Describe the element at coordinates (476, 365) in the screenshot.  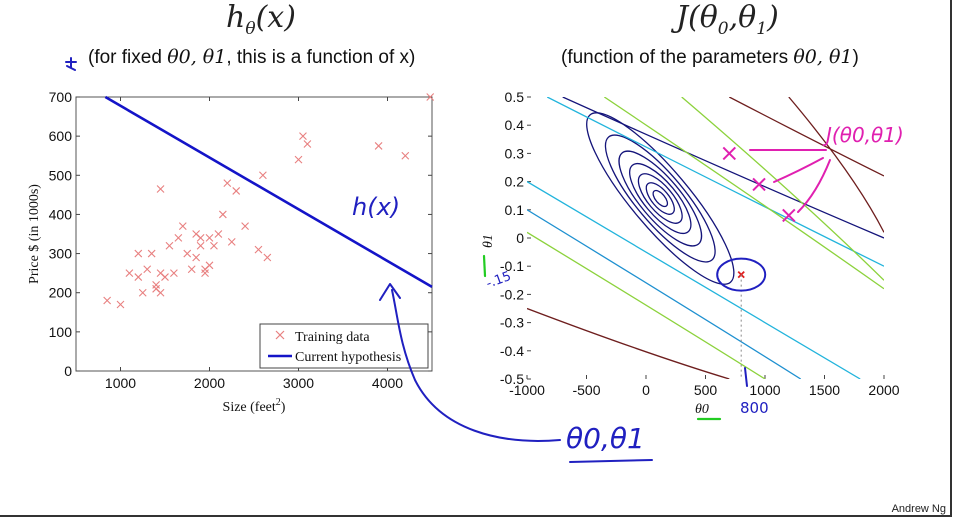
I see `theta-to-line-arrow` at that location.